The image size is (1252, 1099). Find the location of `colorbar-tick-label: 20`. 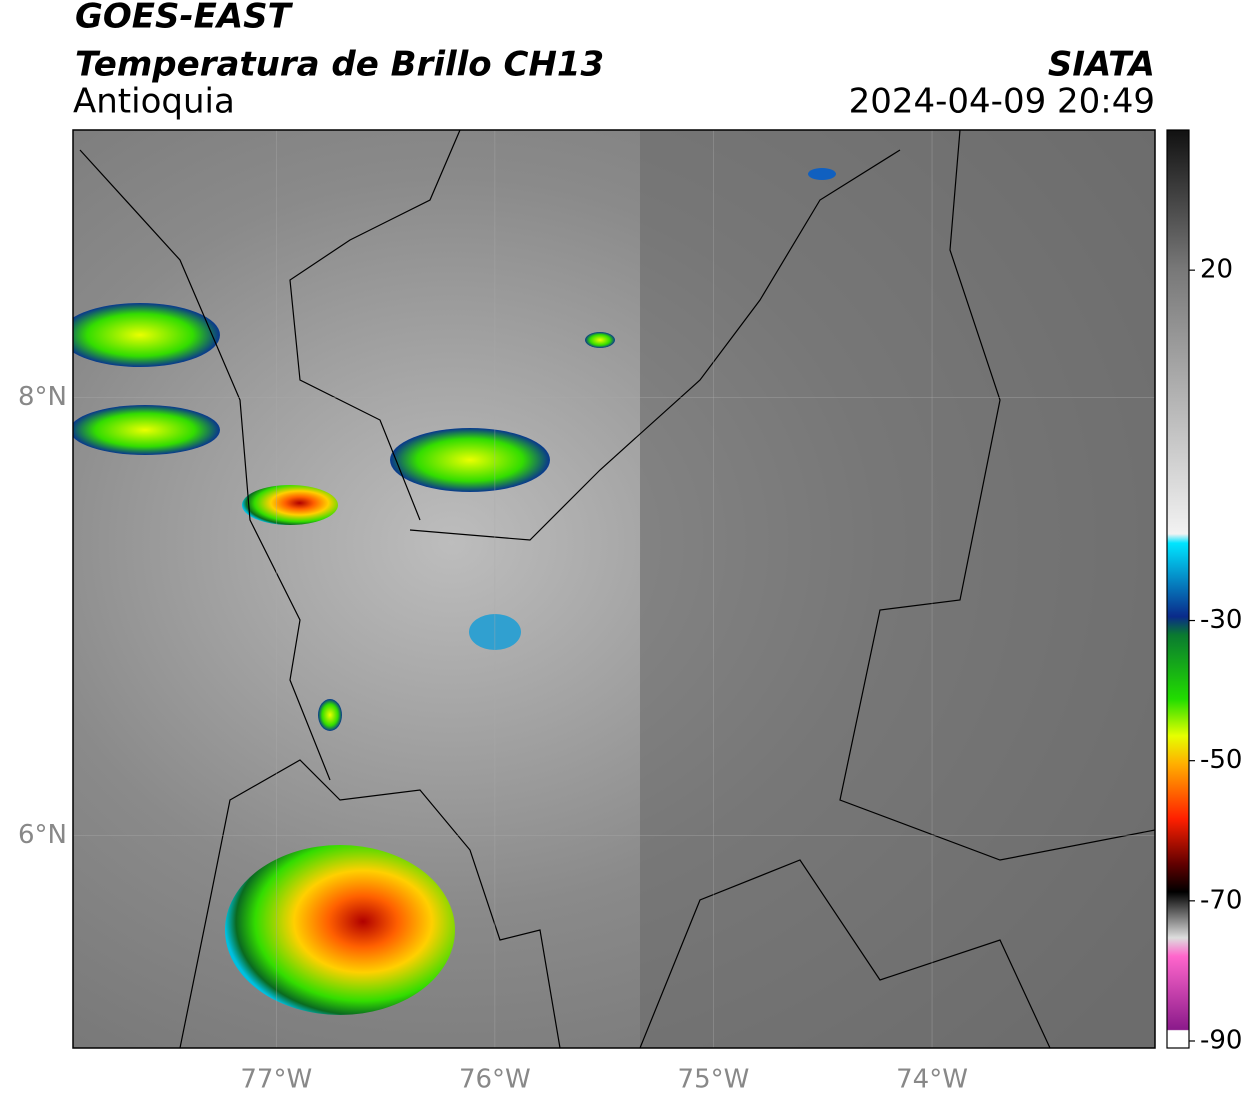

colorbar-tick-label: 20 is located at coordinates (1216, 270).